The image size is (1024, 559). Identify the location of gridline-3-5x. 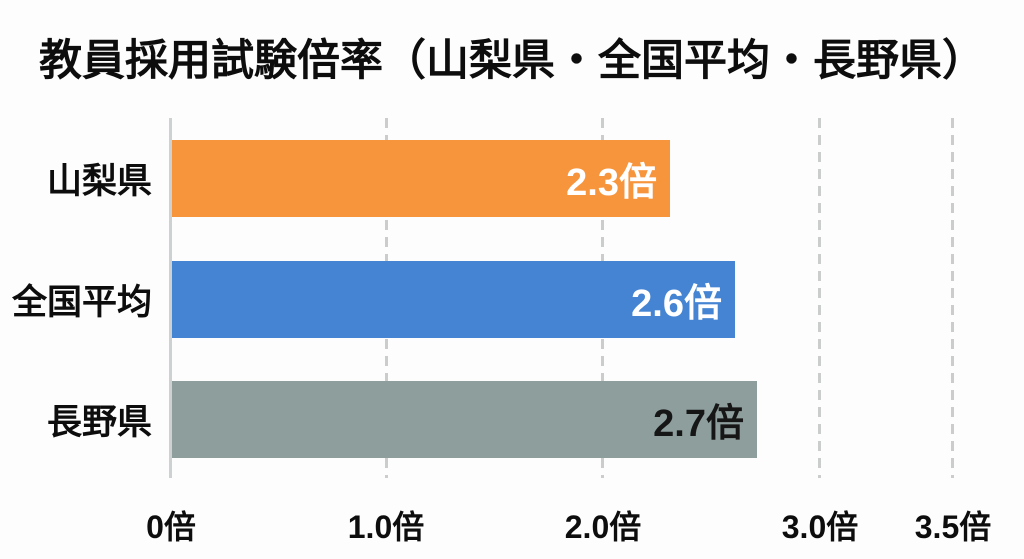
(952, 298).